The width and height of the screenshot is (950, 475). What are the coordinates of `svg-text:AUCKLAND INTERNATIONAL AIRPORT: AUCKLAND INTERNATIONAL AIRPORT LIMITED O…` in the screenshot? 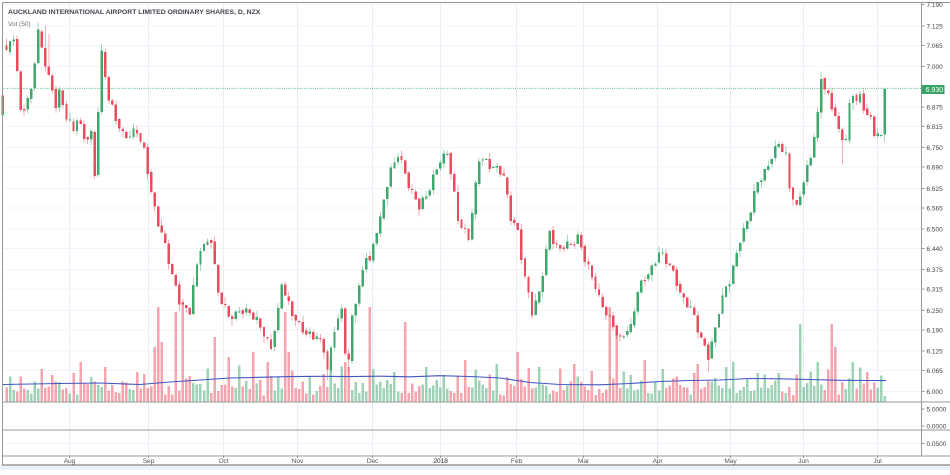 It's located at (134, 12).